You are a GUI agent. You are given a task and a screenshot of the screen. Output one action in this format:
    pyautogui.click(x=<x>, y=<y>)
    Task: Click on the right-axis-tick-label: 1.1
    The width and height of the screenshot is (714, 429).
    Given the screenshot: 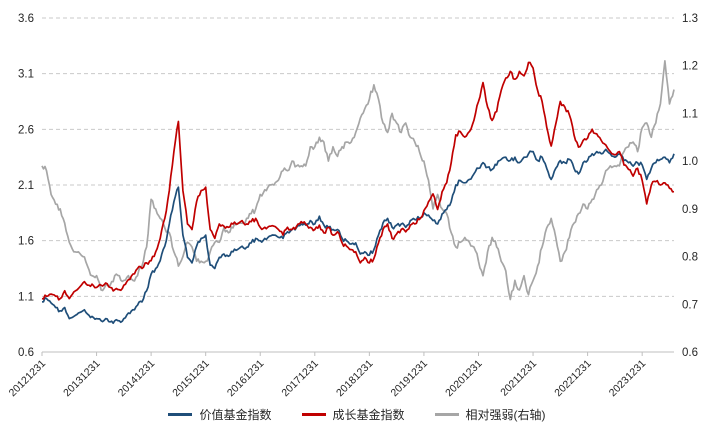 What is the action you would take?
    pyautogui.click(x=690, y=114)
    